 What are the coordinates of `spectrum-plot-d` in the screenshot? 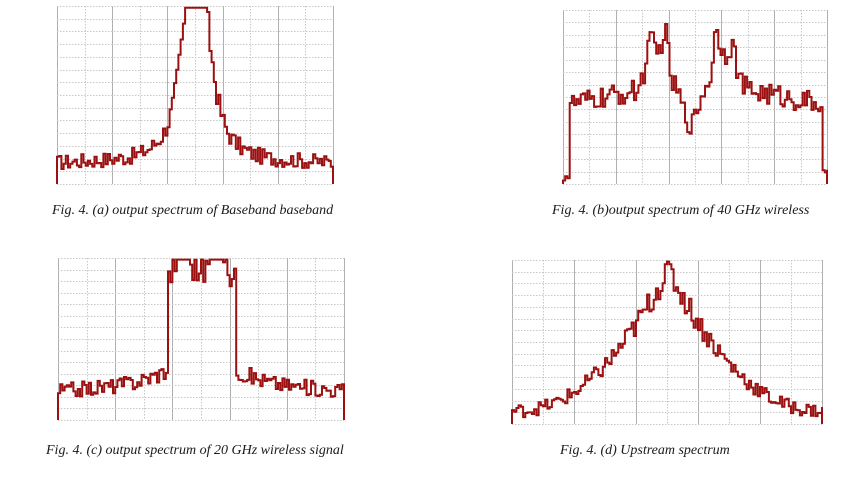 It's located at (667, 342).